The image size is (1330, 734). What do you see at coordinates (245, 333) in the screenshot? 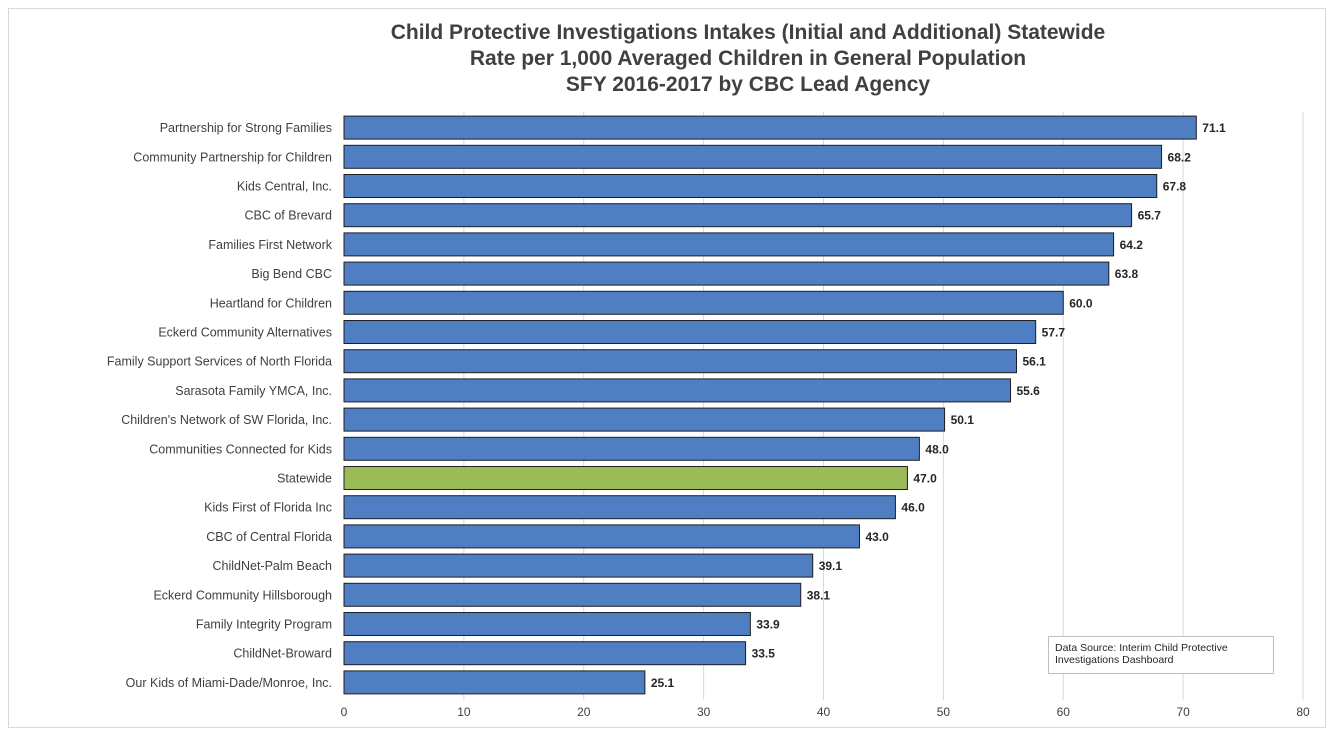
I see `category-label: Eckerd Community Alternatives` at bounding box center [245, 333].